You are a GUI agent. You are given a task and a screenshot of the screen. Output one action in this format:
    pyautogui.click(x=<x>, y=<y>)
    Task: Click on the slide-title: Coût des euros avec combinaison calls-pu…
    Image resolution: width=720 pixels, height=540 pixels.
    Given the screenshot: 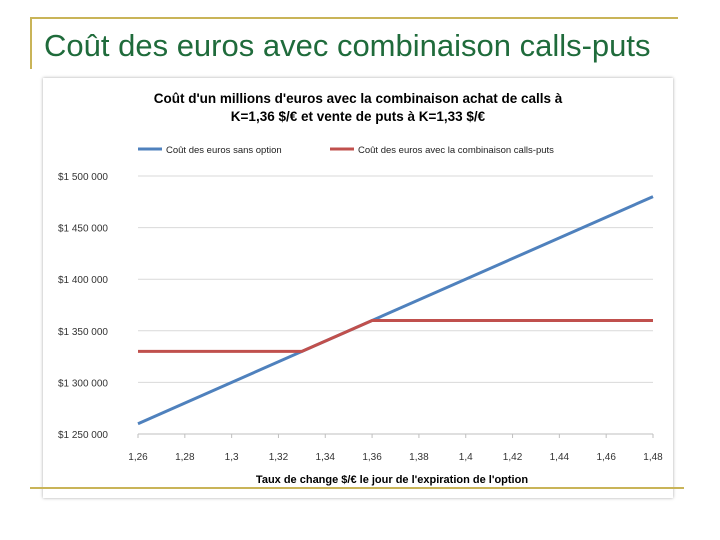 What is the action you would take?
    pyautogui.click(x=347, y=45)
    